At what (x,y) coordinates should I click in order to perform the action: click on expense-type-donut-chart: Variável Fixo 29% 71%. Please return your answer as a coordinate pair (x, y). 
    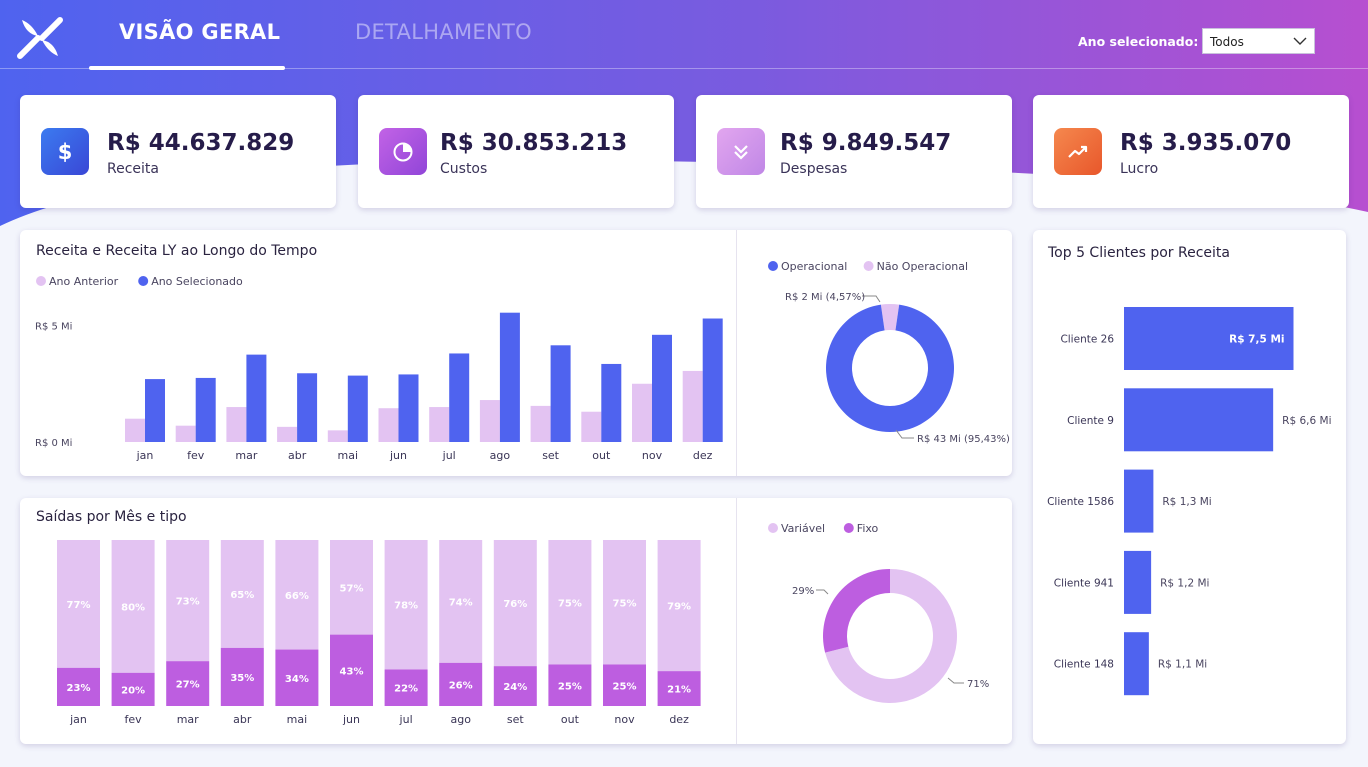
    Looking at the image, I should click on (878, 612).